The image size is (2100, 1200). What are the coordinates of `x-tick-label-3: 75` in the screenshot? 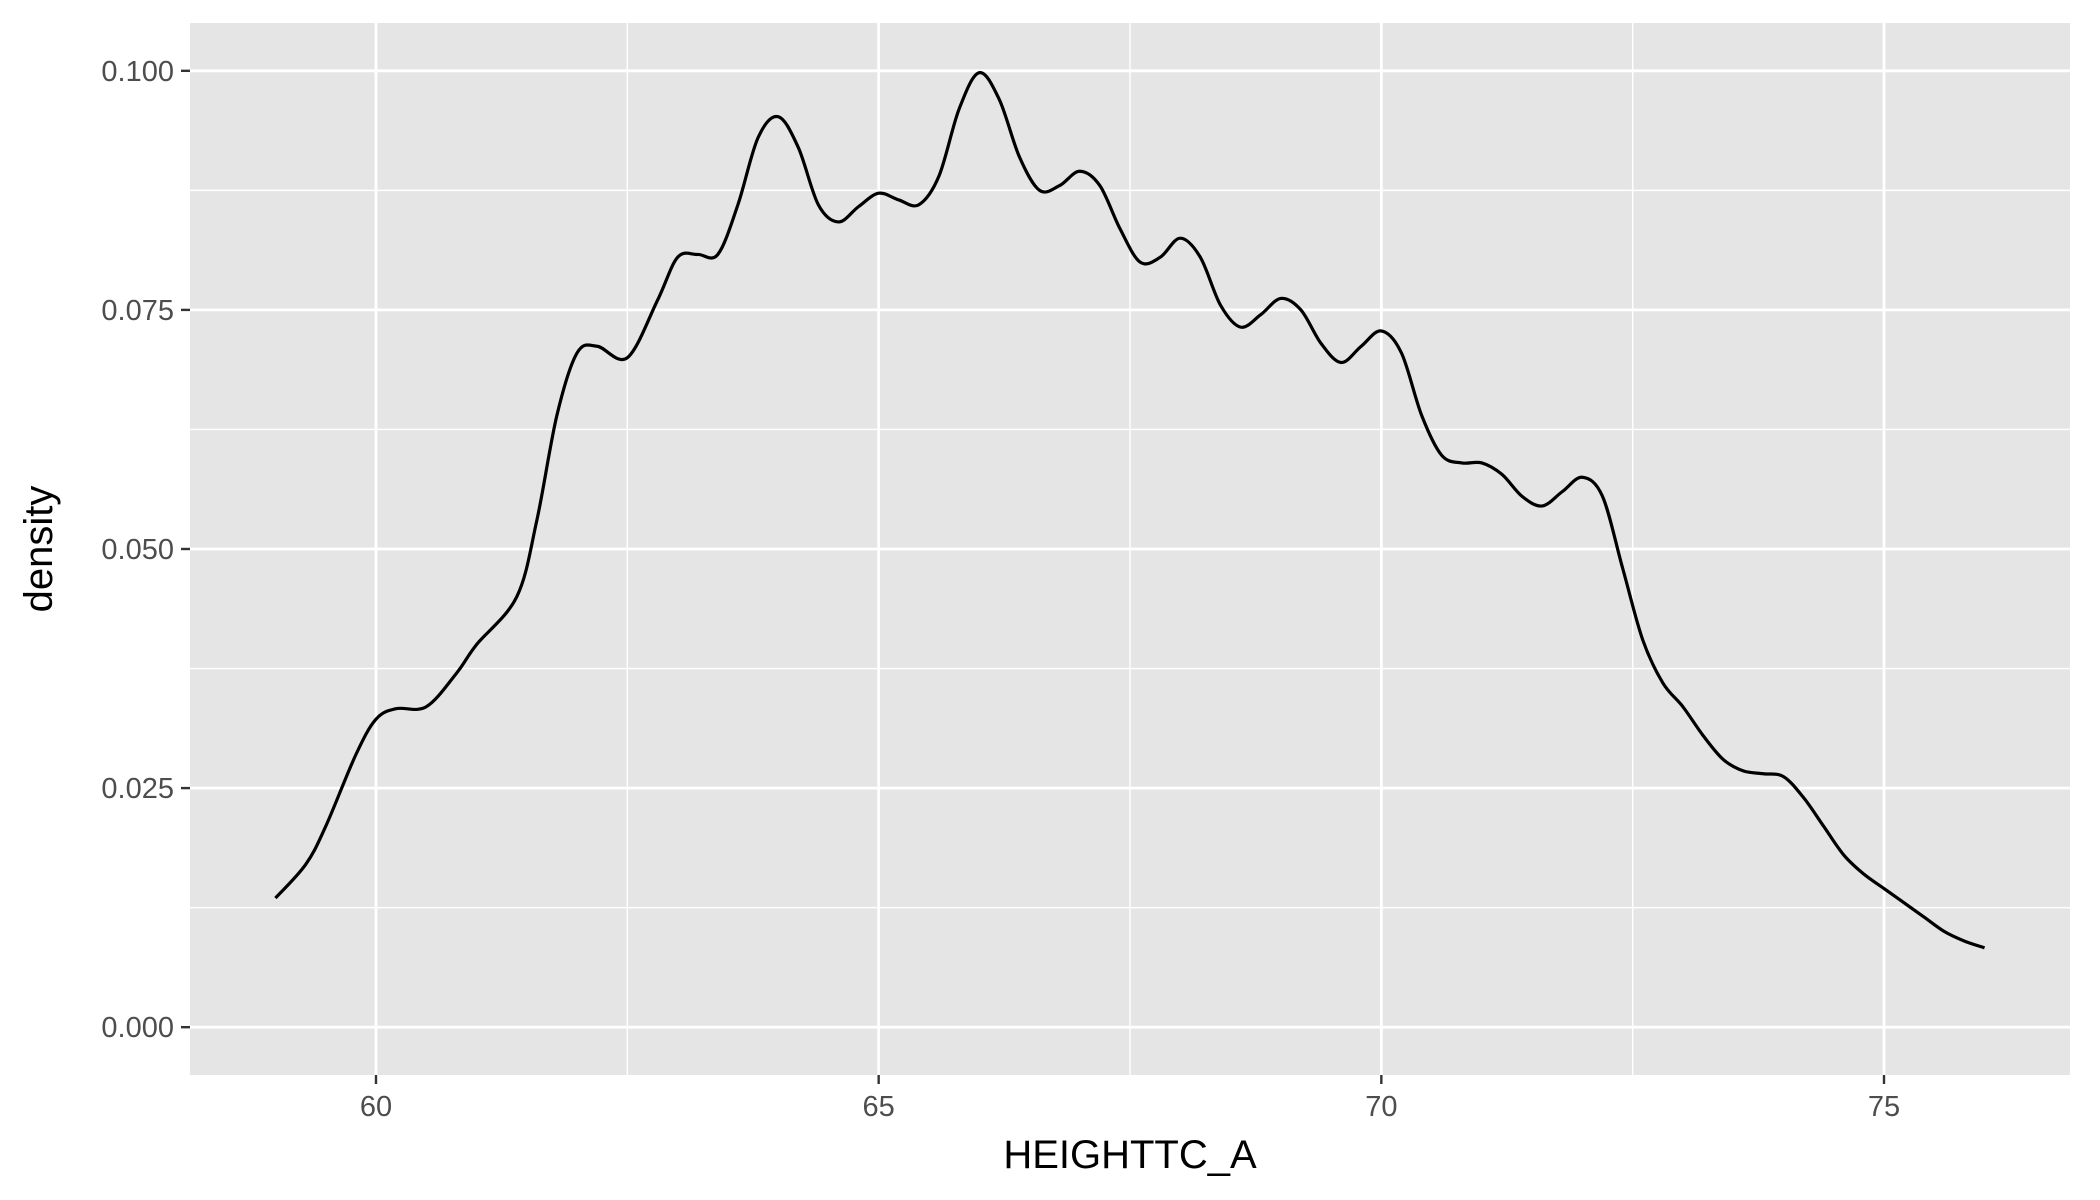 It's located at (1884, 1107).